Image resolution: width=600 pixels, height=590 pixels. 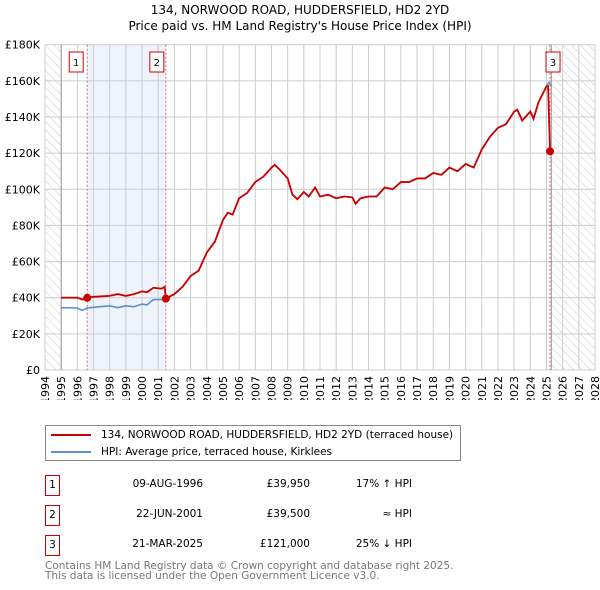 I want to click on chart-title: 134, NORWOOD ROAD, HUDDERSFIELD, HD2 2YD, so click(x=300, y=10).